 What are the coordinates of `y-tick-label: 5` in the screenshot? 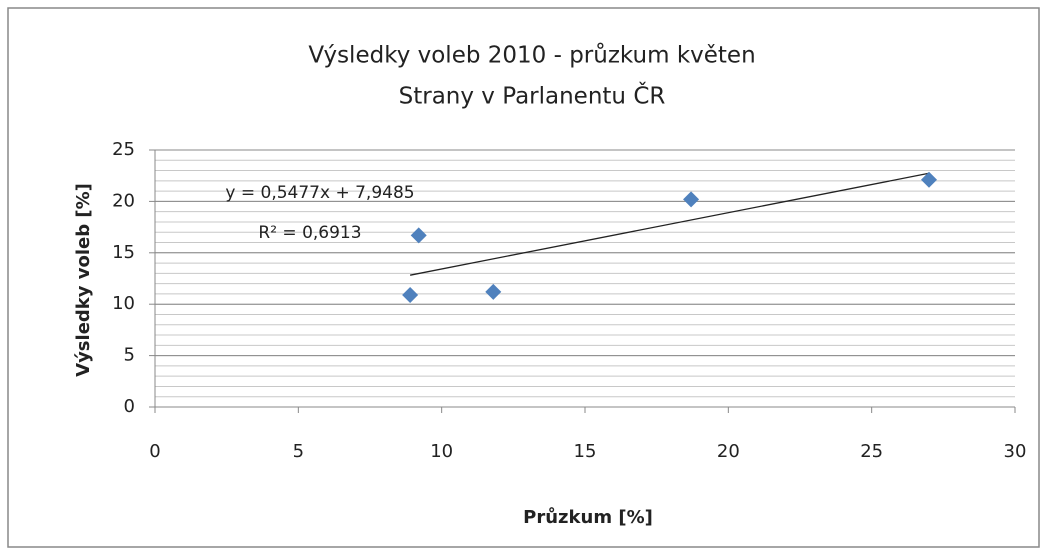 It's located at (129, 355).